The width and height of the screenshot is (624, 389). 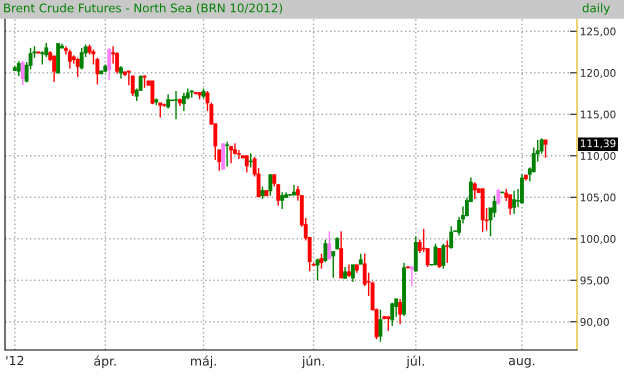 What do you see at coordinates (598, 73) in the screenshot?
I see `y-tick-label: 120,00` at bounding box center [598, 73].